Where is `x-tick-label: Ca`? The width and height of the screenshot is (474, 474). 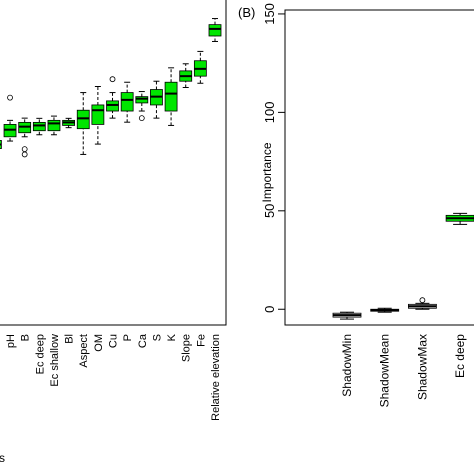 x-tick-label: Ca is located at coordinates (143, 340).